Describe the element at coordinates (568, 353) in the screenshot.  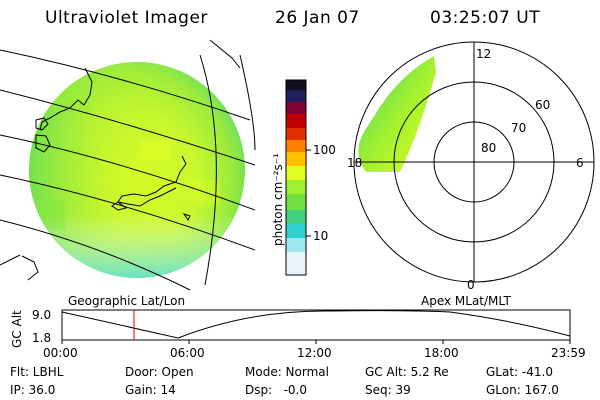
I see `gc-alt-xtick-2359: 23:59` at that location.